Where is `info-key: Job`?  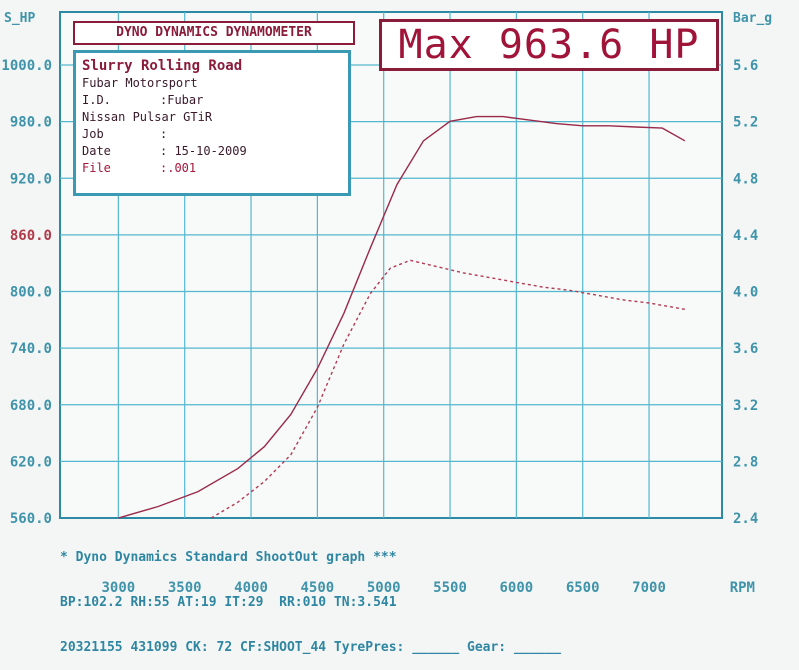 info-key: Job is located at coordinates (93, 134).